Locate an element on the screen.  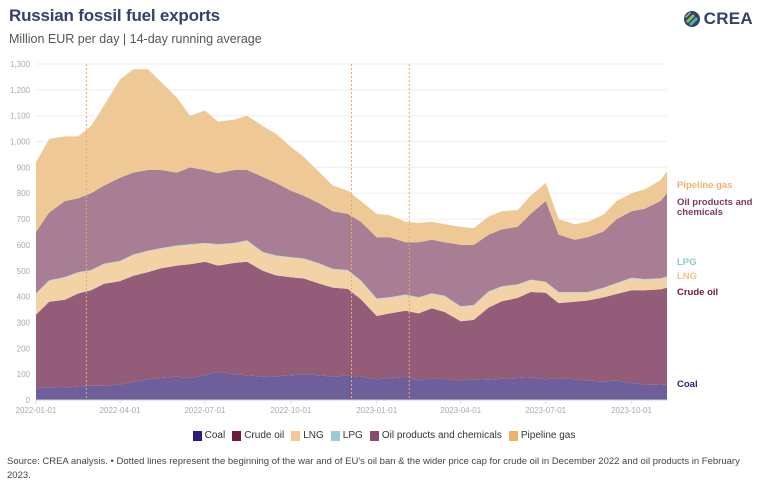
x-tick-label: 2022-04-01 is located at coordinates (120, 410).